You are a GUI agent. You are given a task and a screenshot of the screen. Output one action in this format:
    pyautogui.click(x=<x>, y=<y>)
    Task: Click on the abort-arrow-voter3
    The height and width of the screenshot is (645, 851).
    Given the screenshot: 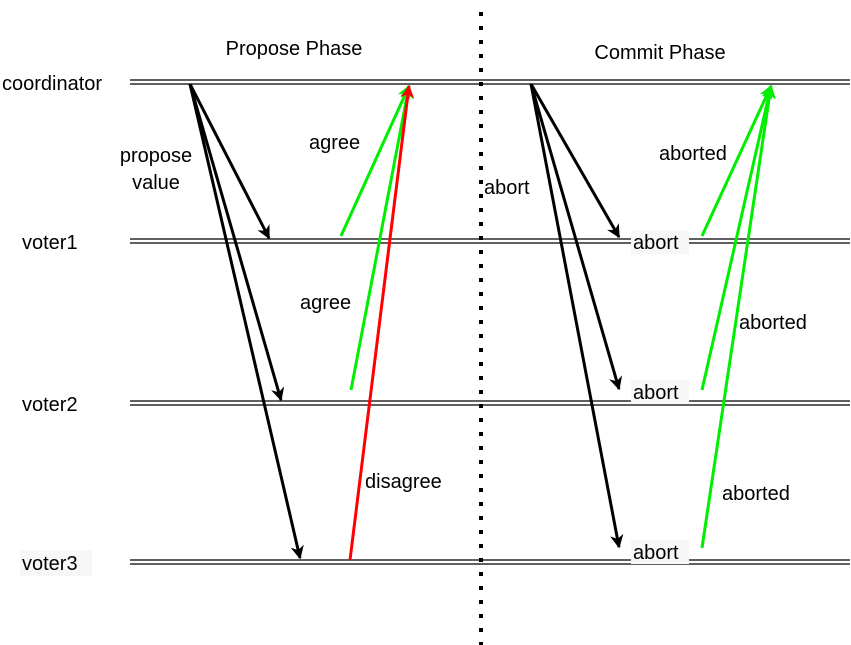 What is the action you would take?
    pyautogui.click(x=576, y=316)
    